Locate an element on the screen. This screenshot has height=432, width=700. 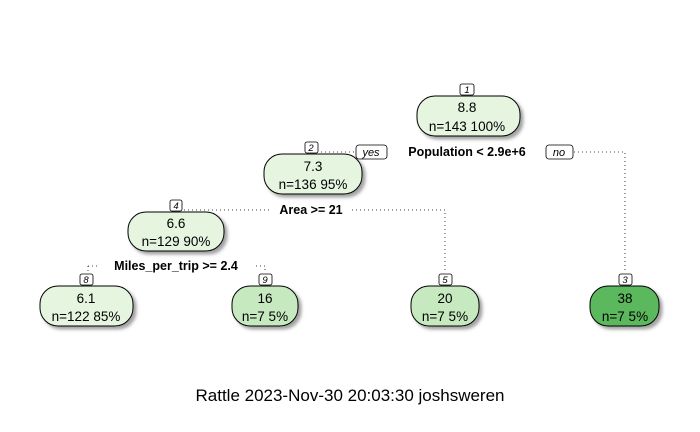
node-count: n=143 100% is located at coordinates (467, 126).